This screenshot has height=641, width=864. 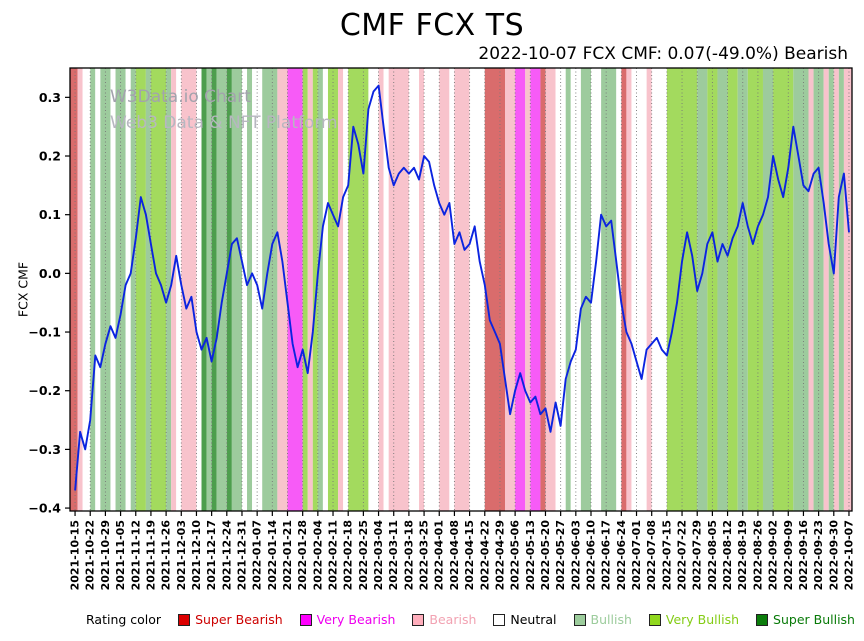 What do you see at coordinates (651, 555) in the screenshot?
I see `svg-text: 2022-07-08` at bounding box center [651, 555].